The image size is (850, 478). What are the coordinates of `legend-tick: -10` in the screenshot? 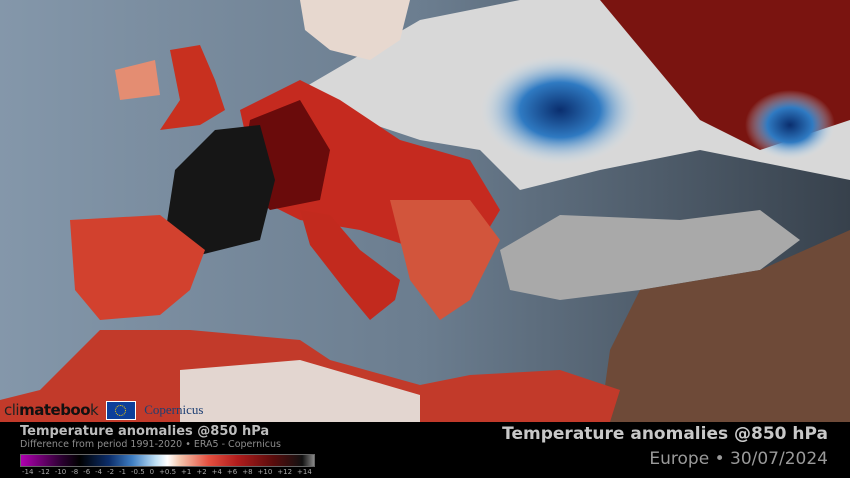 It's located at (60, 472).